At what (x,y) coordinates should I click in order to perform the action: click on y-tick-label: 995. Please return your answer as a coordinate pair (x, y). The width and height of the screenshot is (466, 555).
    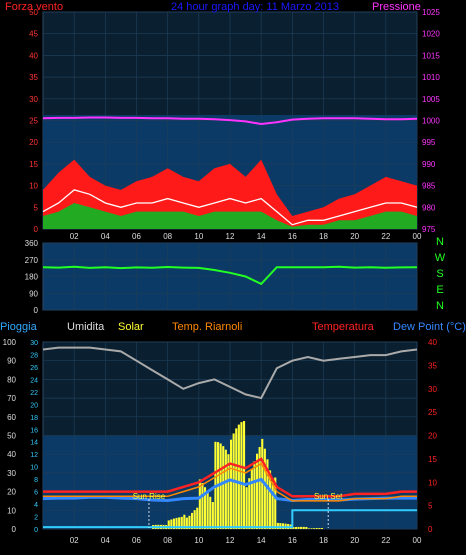
    Looking at the image, I should click on (429, 142).